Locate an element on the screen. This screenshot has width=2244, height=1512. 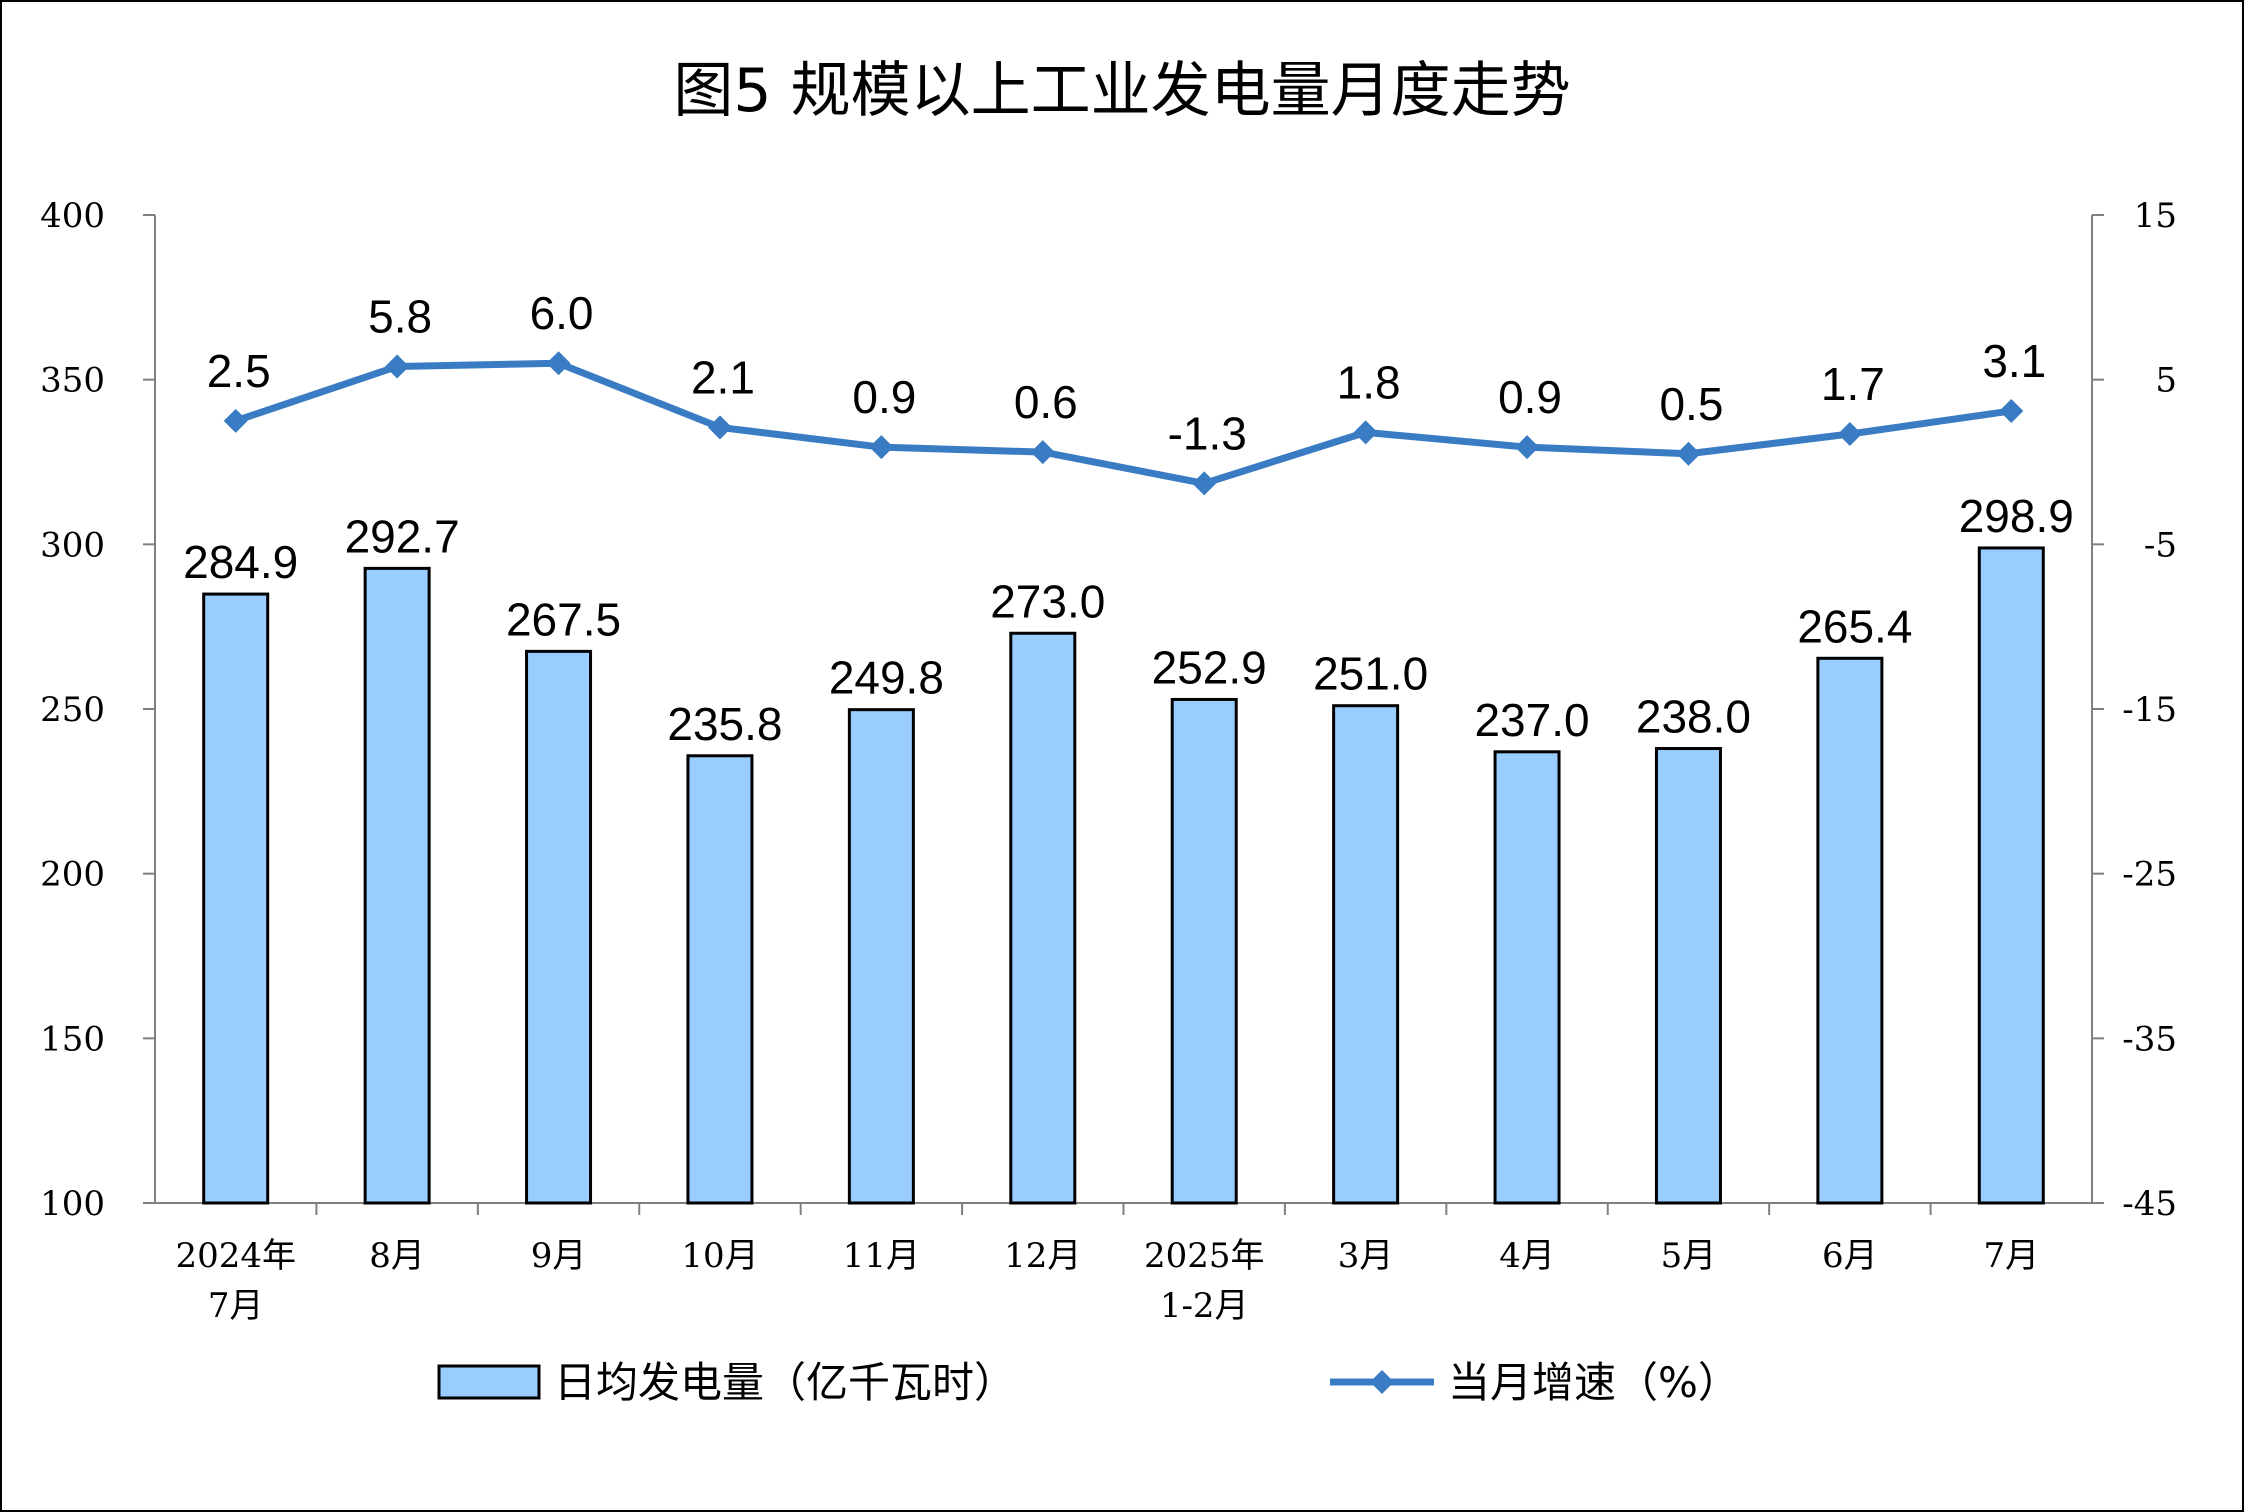
growth-value-label: 1.8 is located at coordinates (1369, 382).